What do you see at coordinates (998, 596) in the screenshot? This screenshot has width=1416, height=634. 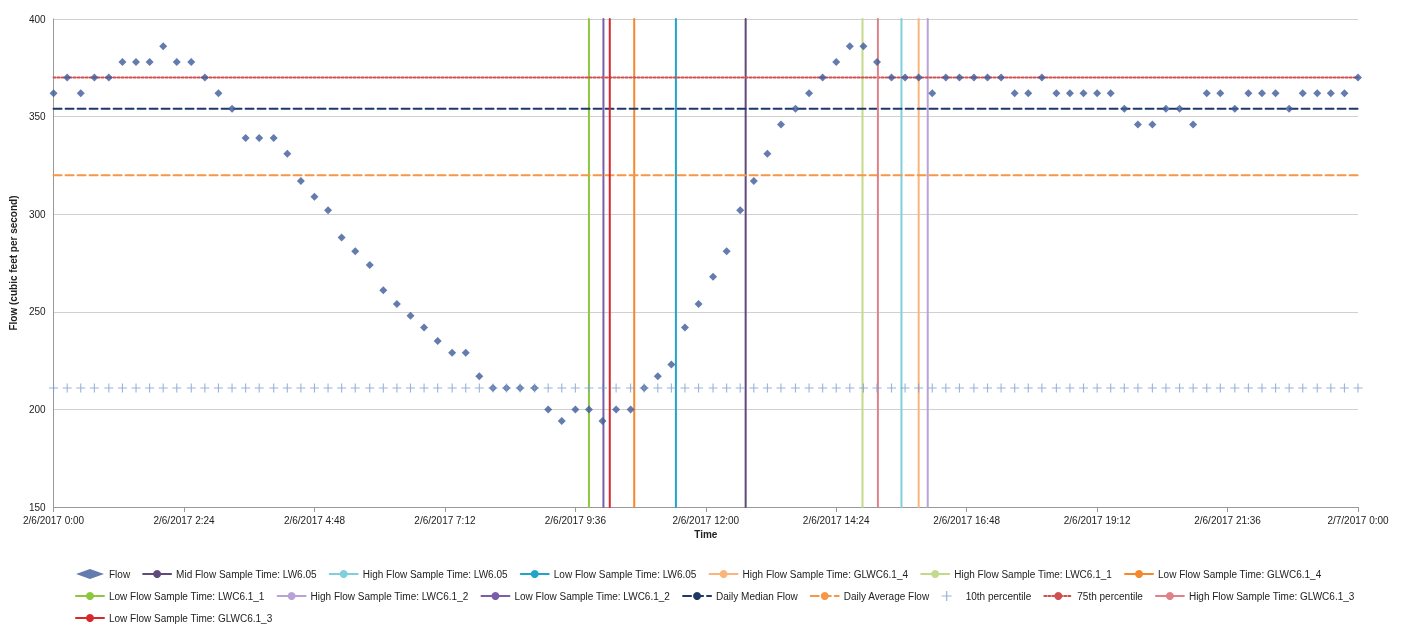 I see `legend-label: 10th percentile` at bounding box center [998, 596].